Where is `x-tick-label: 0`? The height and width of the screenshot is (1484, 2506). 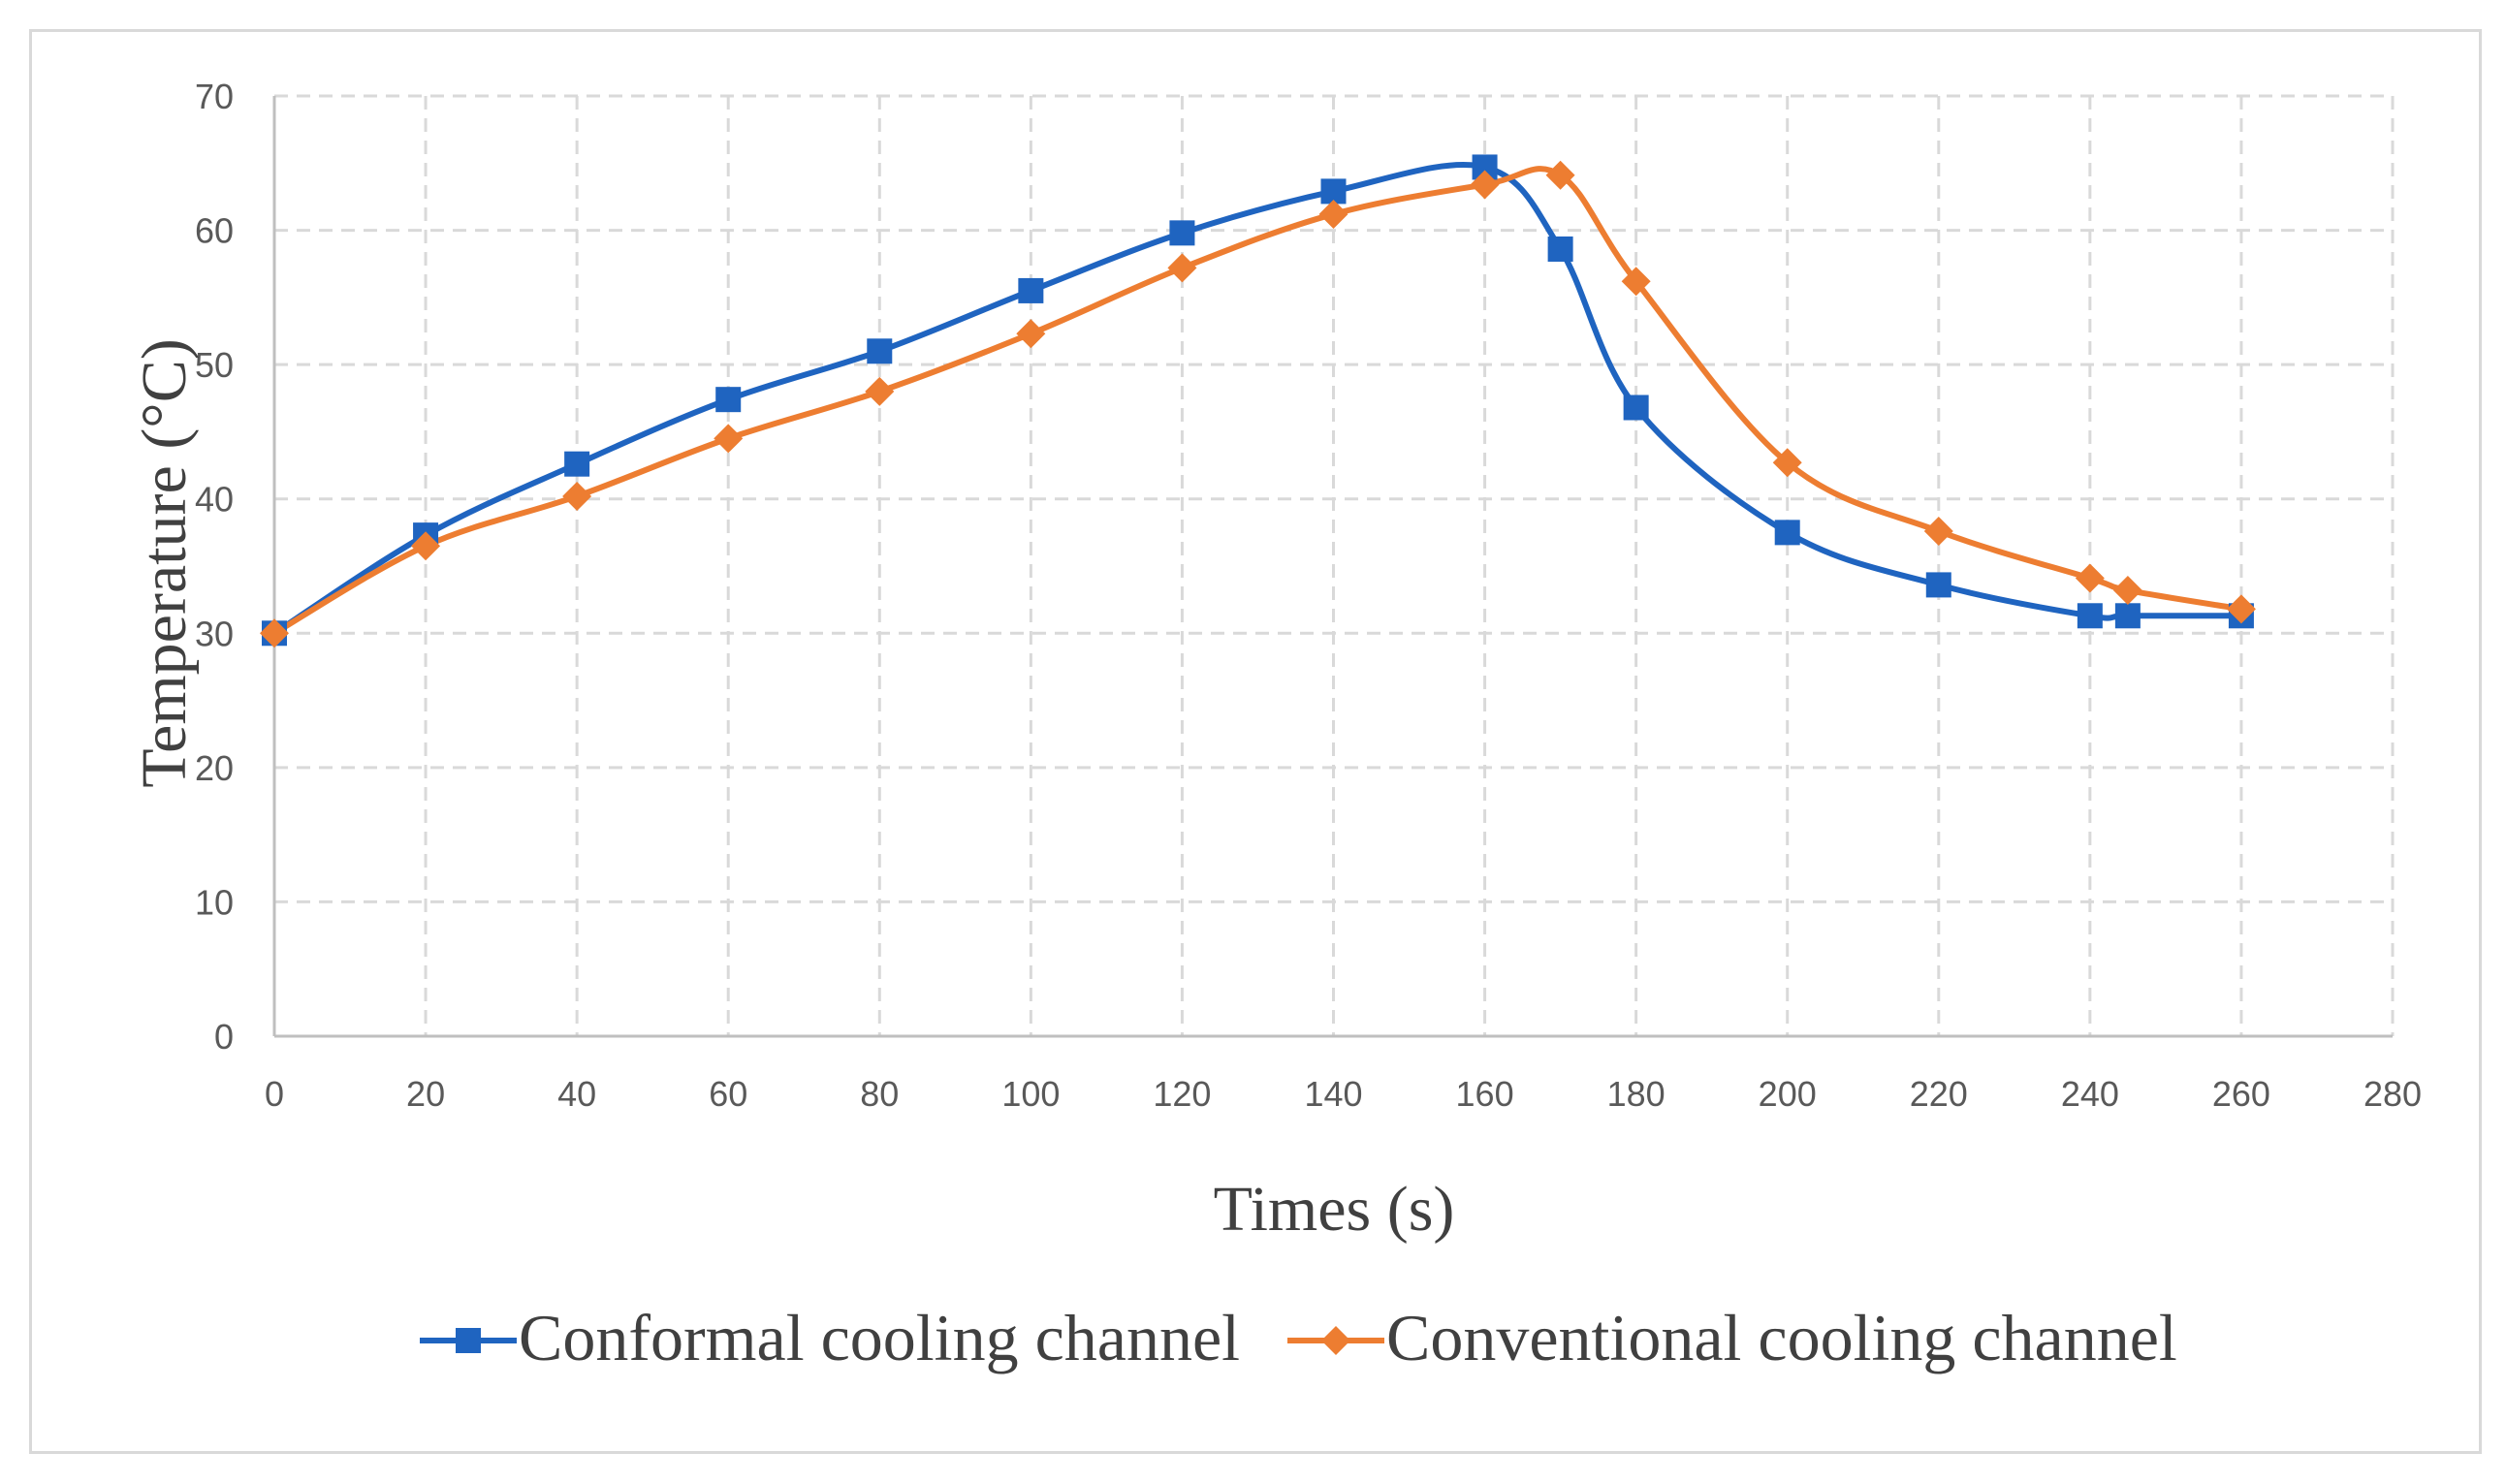 x-tick-label: 0 is located at coordinates (275, 1094).